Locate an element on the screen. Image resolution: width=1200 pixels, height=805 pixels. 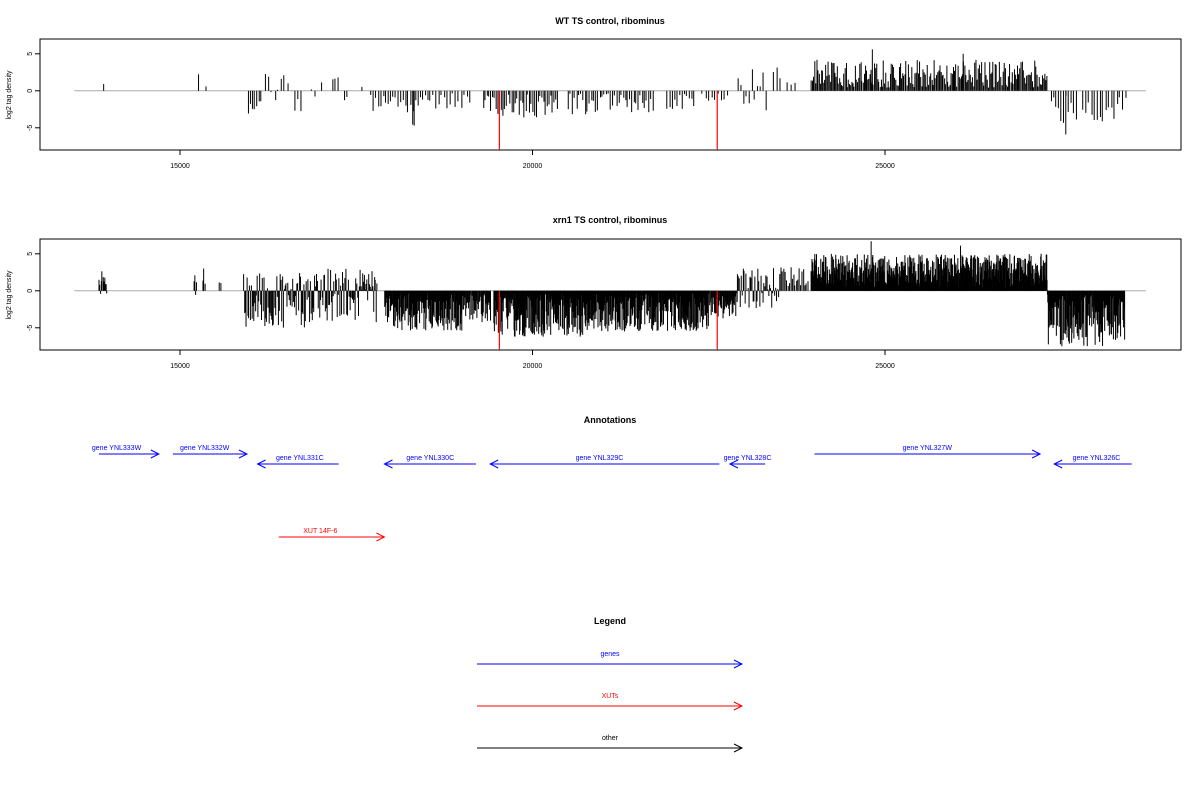
legend-items: genes XUTs other is located at coordinates (610, 702).